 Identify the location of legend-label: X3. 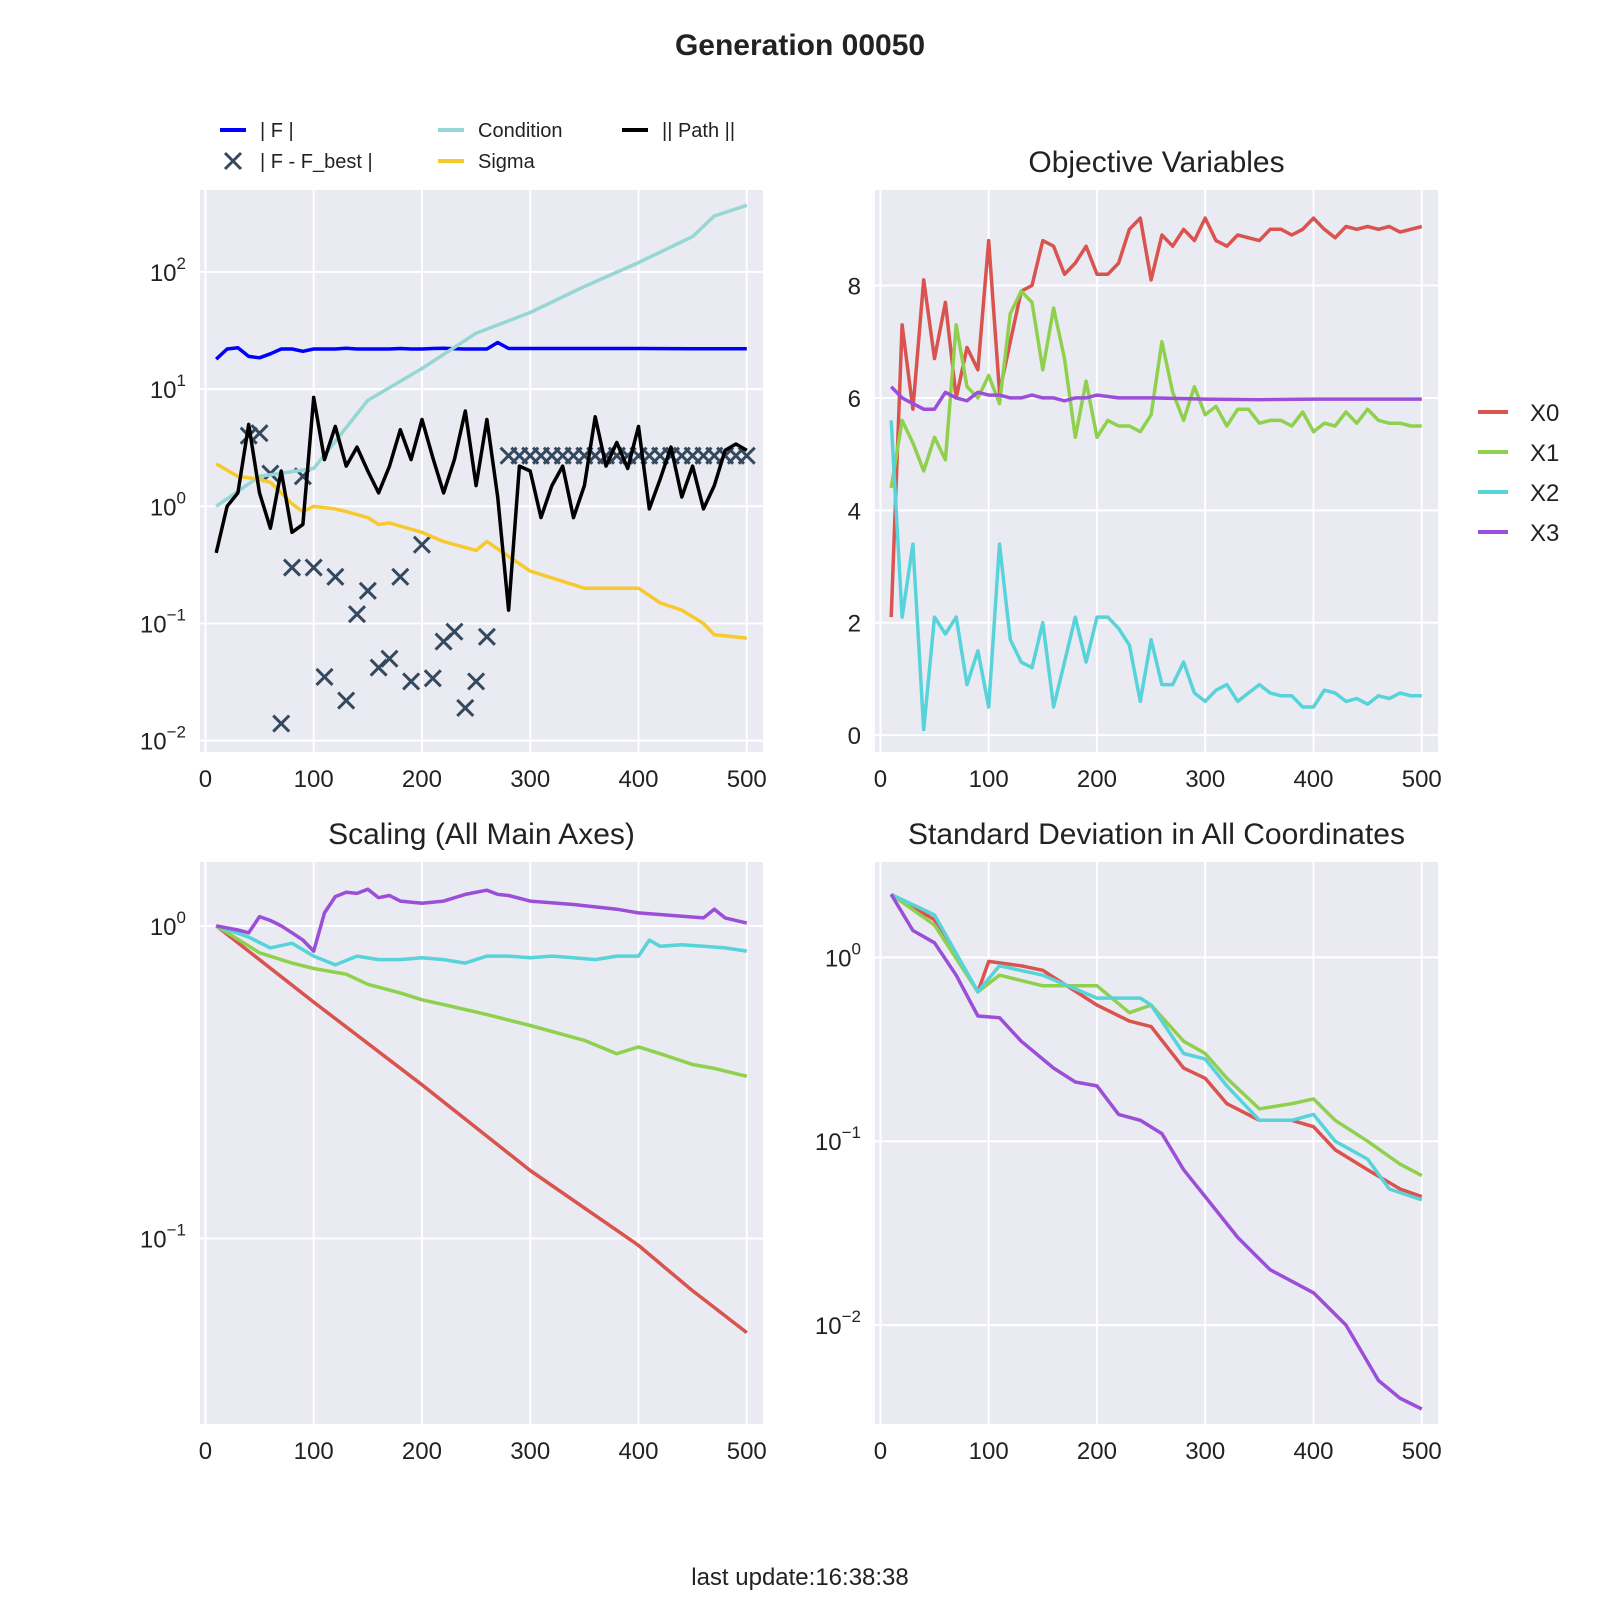
(1544, 533).